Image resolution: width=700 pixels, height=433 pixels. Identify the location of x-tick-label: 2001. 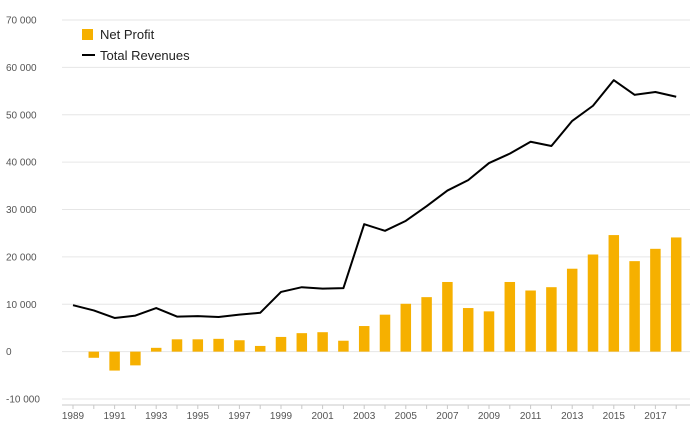
(322, 416).